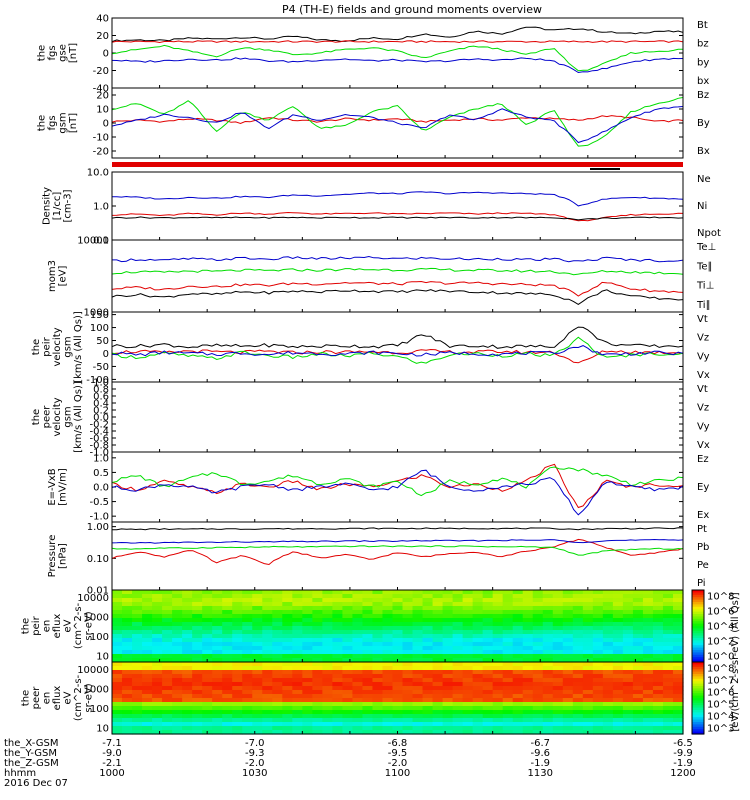 The width and height of the screenshot is (750, 800). Describe the element at coordinates (703, 151) in the screenshot. I see `legend-entry: Bx` at that location.